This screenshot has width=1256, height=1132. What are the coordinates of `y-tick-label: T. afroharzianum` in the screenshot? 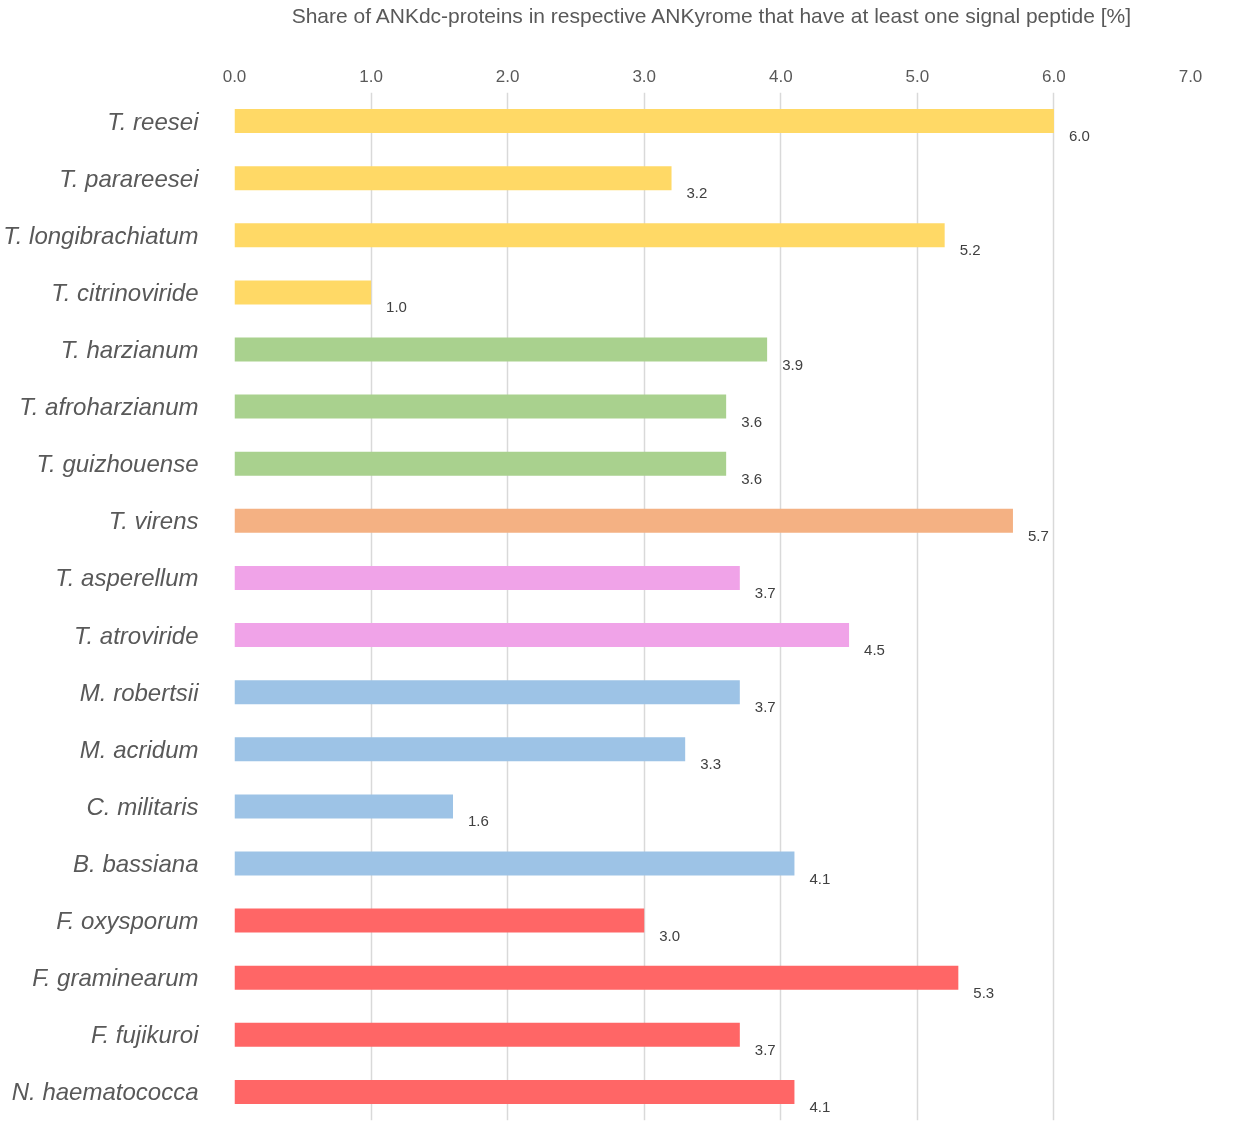 It's located at (109, 407).